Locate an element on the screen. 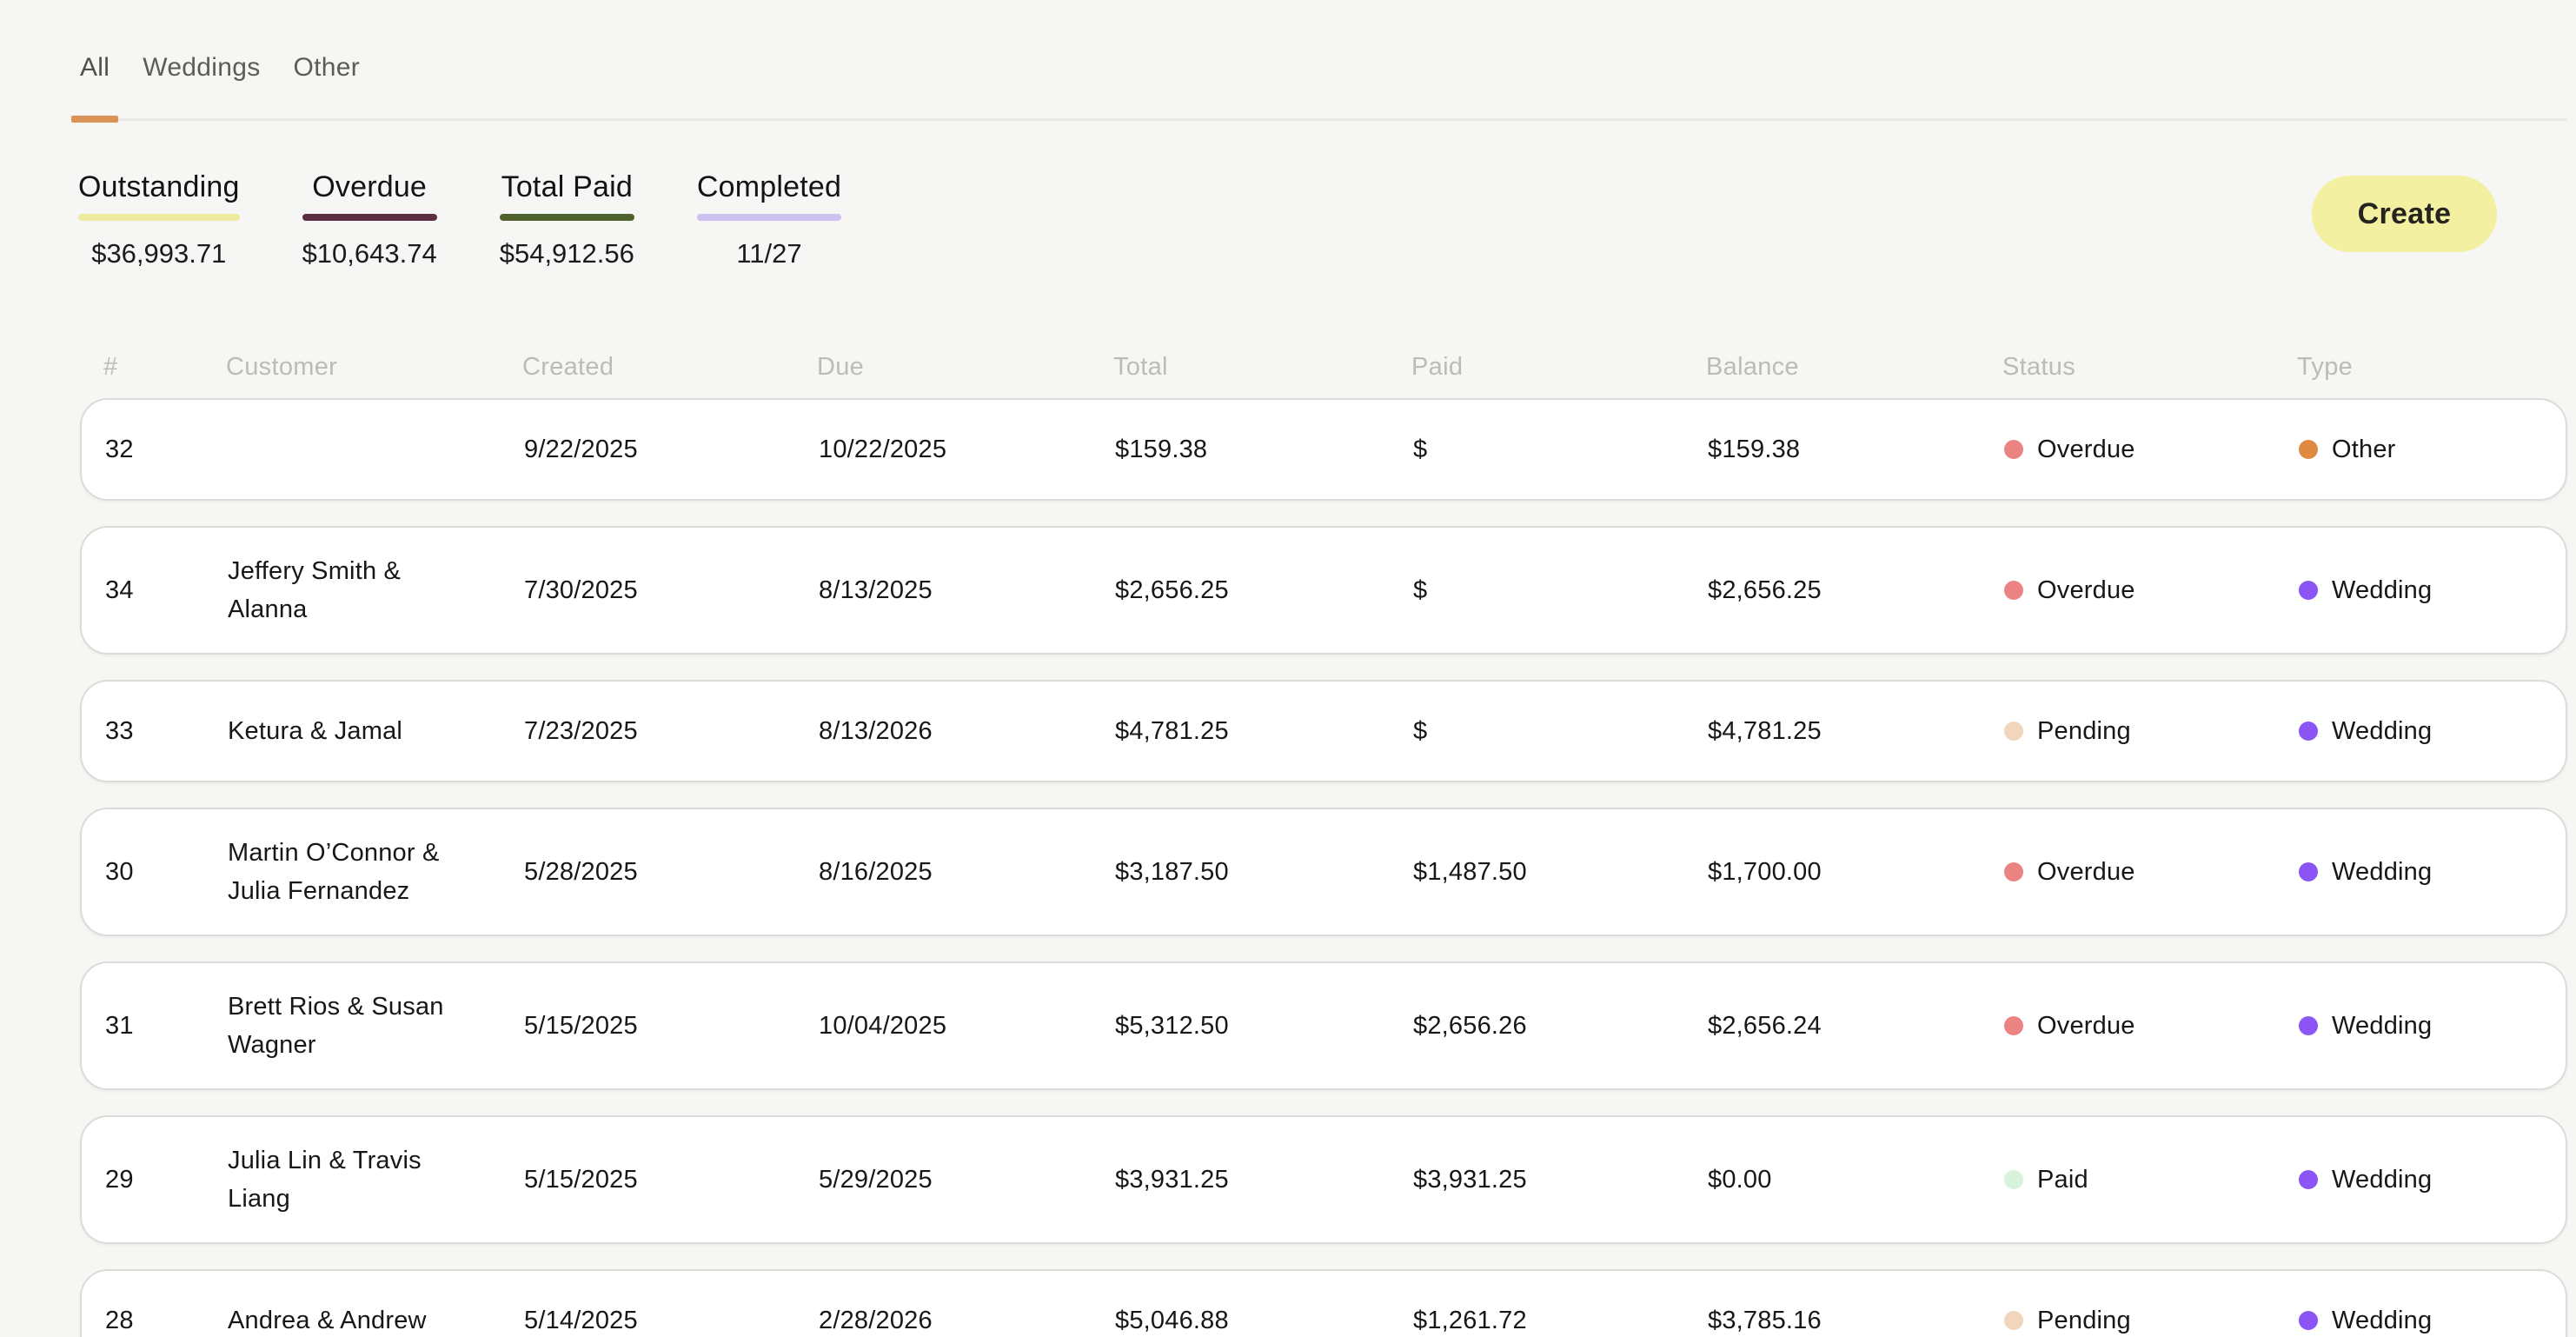 This screenshot has width=2576, height=1337. cell-customer: Andrea & Andrew is located at coordinates (327, 1320).